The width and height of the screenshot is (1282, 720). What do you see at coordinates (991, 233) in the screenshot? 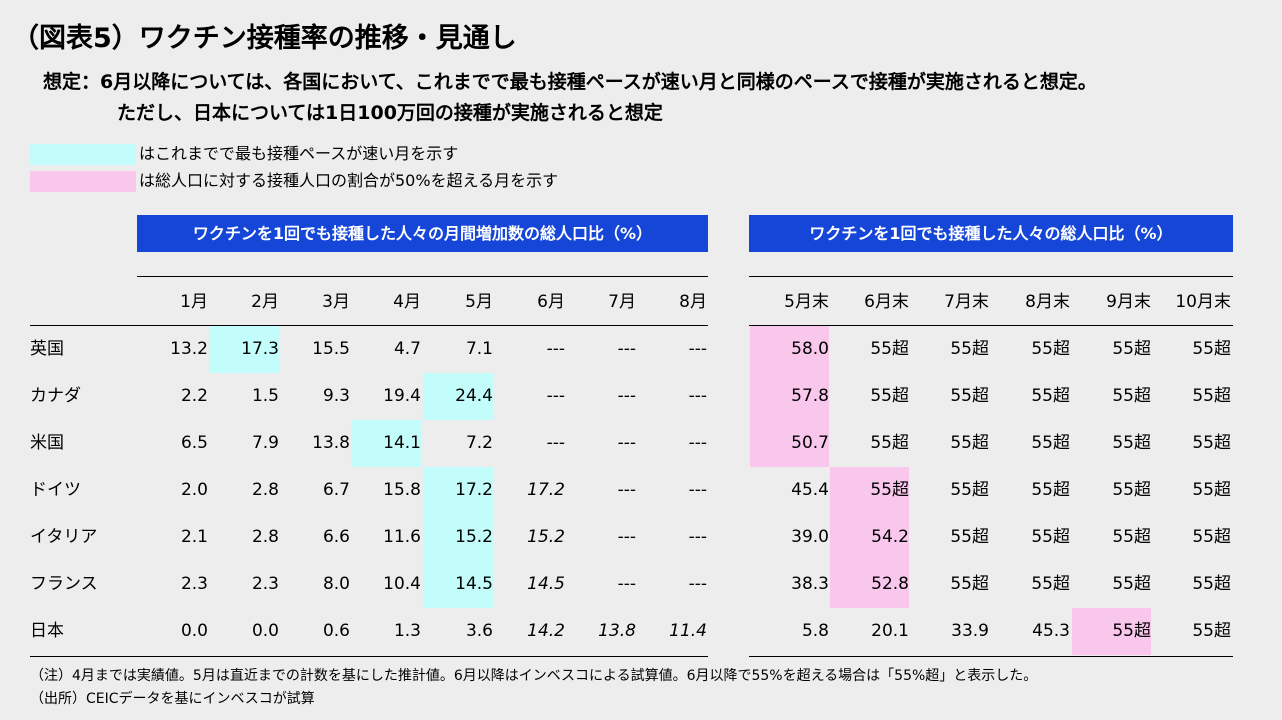
I see `right-table-header: ワクチンを1回でも接種した人々の総人口比（%）` at bounding box center [991, 233].